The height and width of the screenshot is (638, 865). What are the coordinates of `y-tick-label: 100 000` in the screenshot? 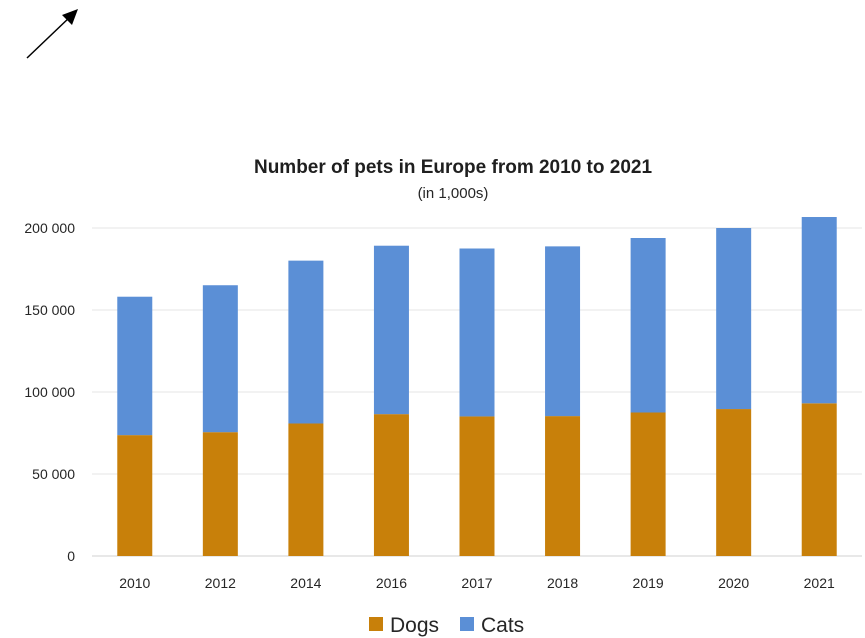 It's located at (49, 392).